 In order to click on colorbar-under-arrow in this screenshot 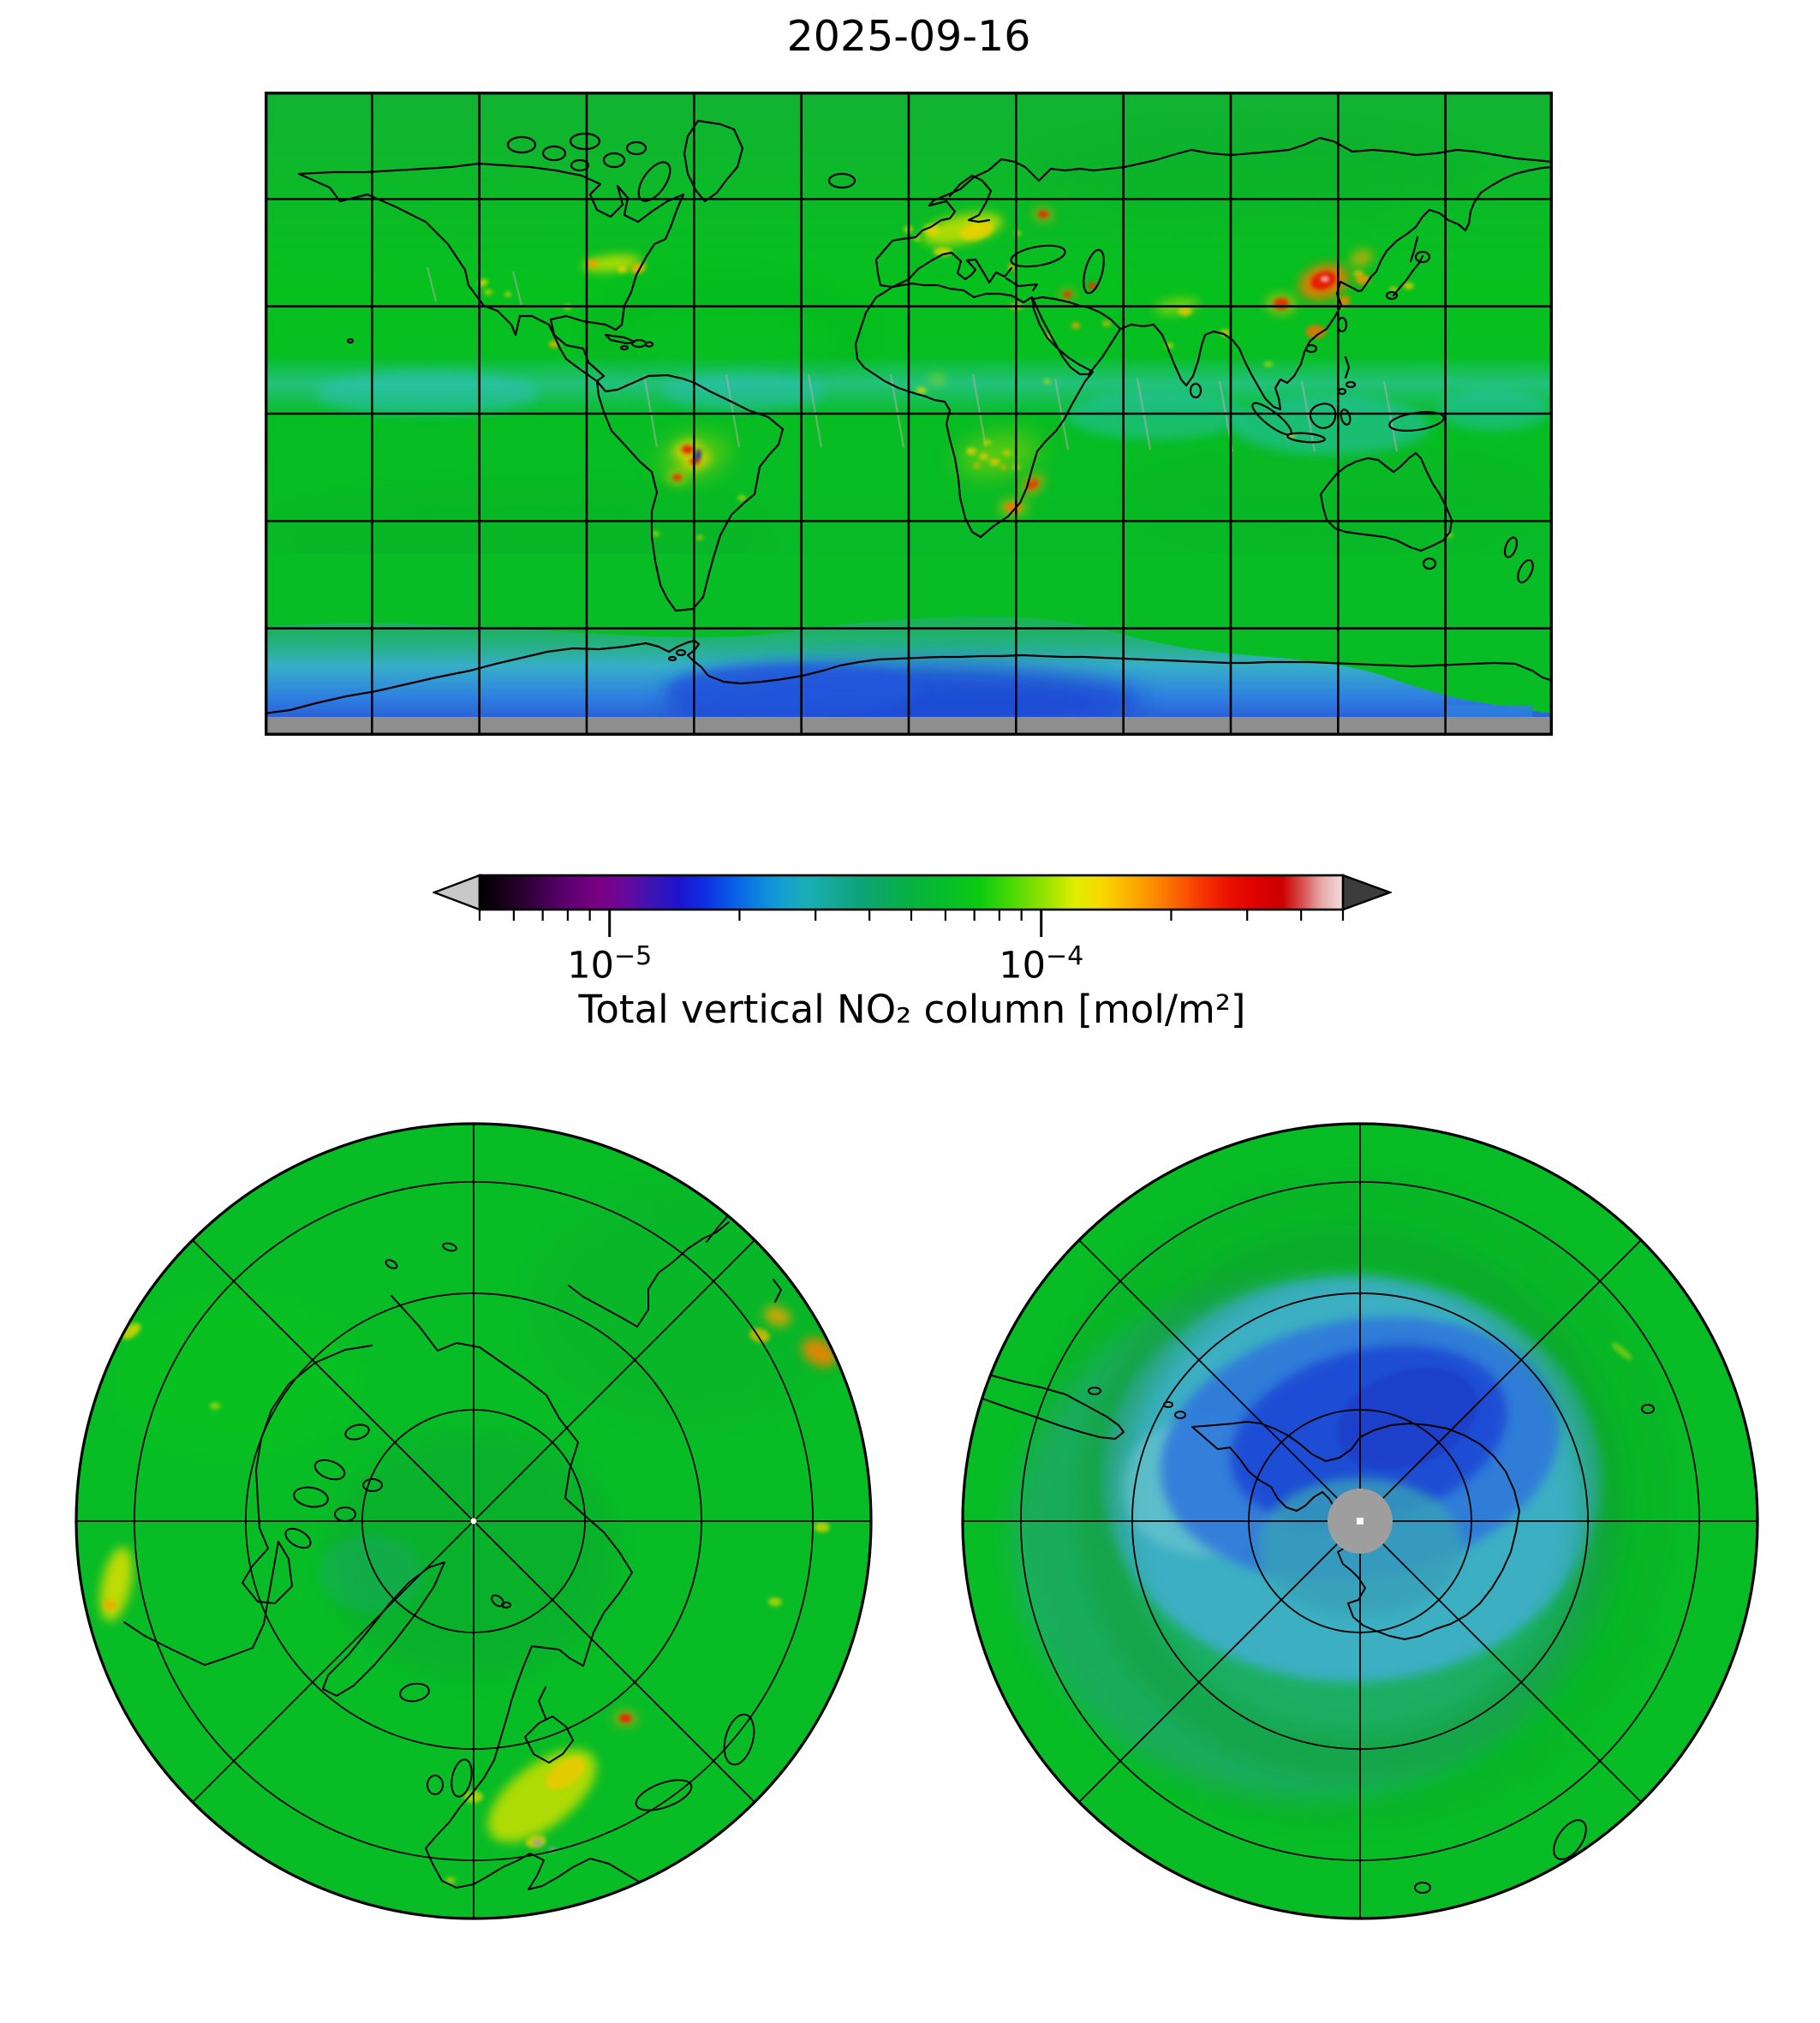, I will do `click(457, 892)`.